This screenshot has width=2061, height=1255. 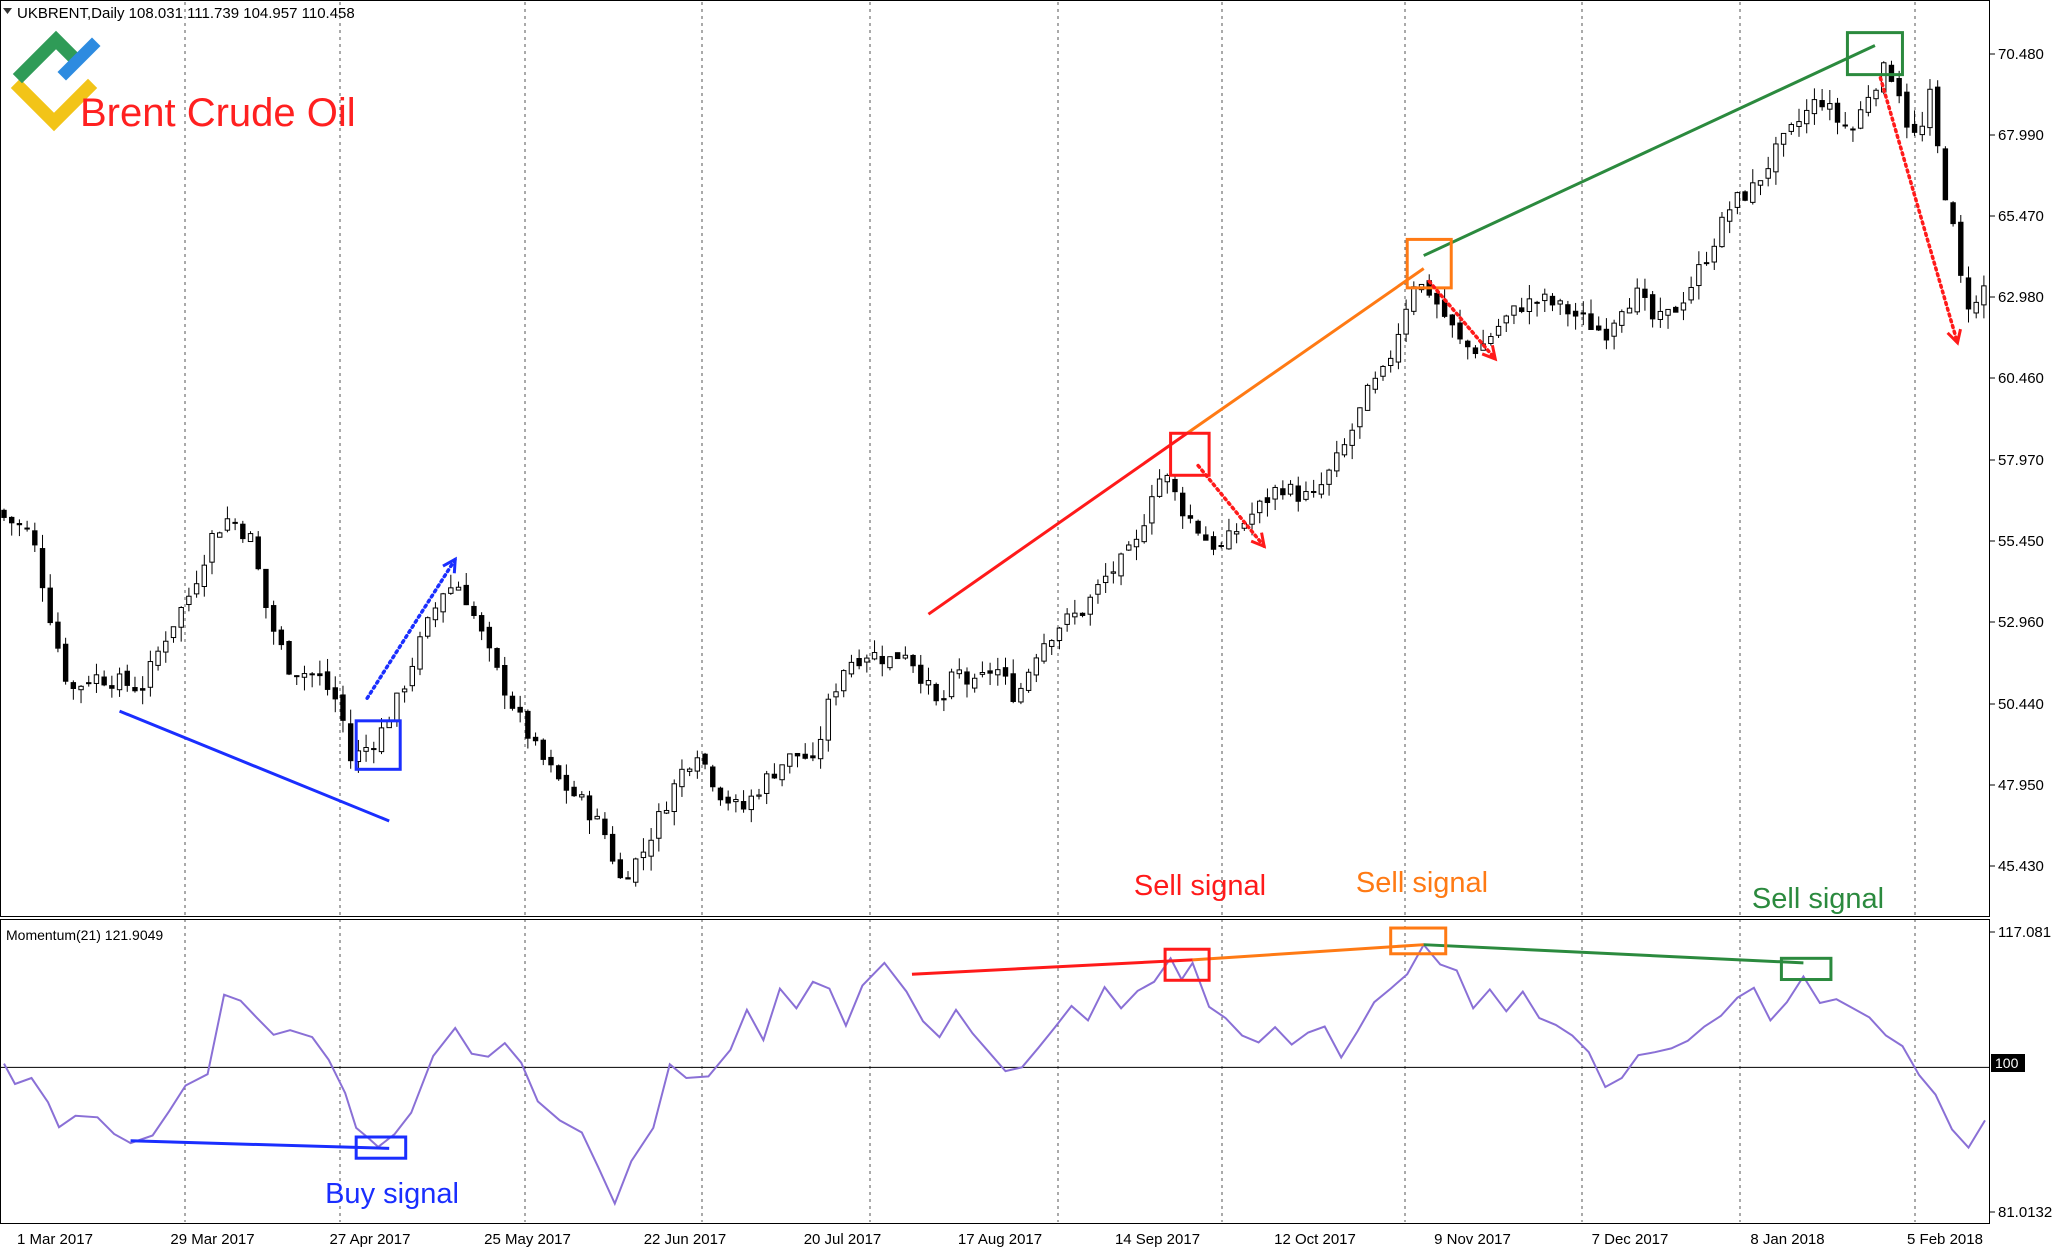 I want to click on date-tick-label: 9 Nov 2017, so click(x=1472, y=1239).